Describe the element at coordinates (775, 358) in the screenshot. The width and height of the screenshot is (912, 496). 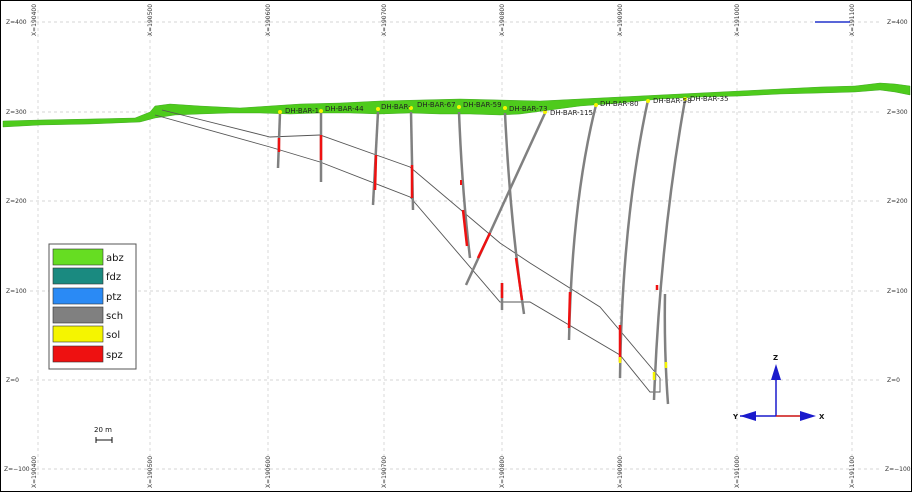
I see `svg-text: Z` at that location.